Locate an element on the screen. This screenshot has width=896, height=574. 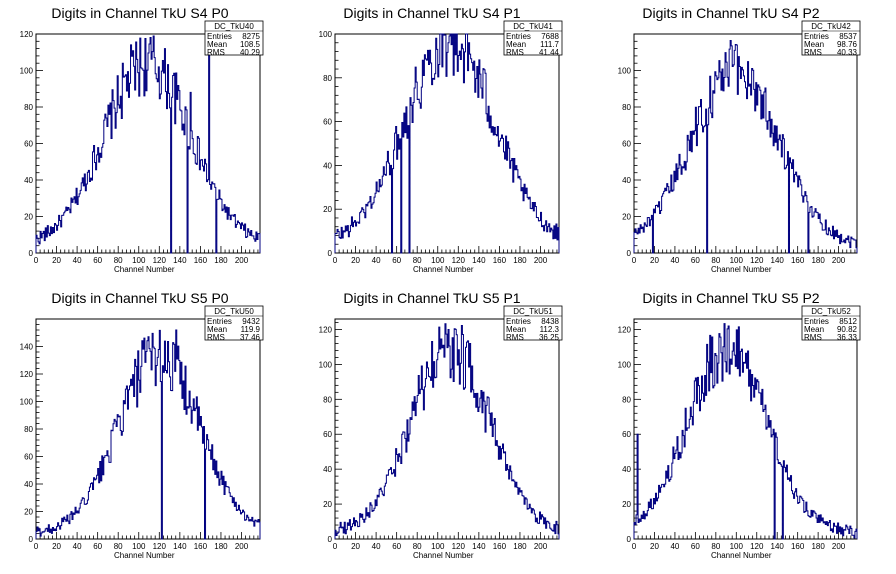
stats-value-mean: 111.7 is located at coordinates (549, 44).